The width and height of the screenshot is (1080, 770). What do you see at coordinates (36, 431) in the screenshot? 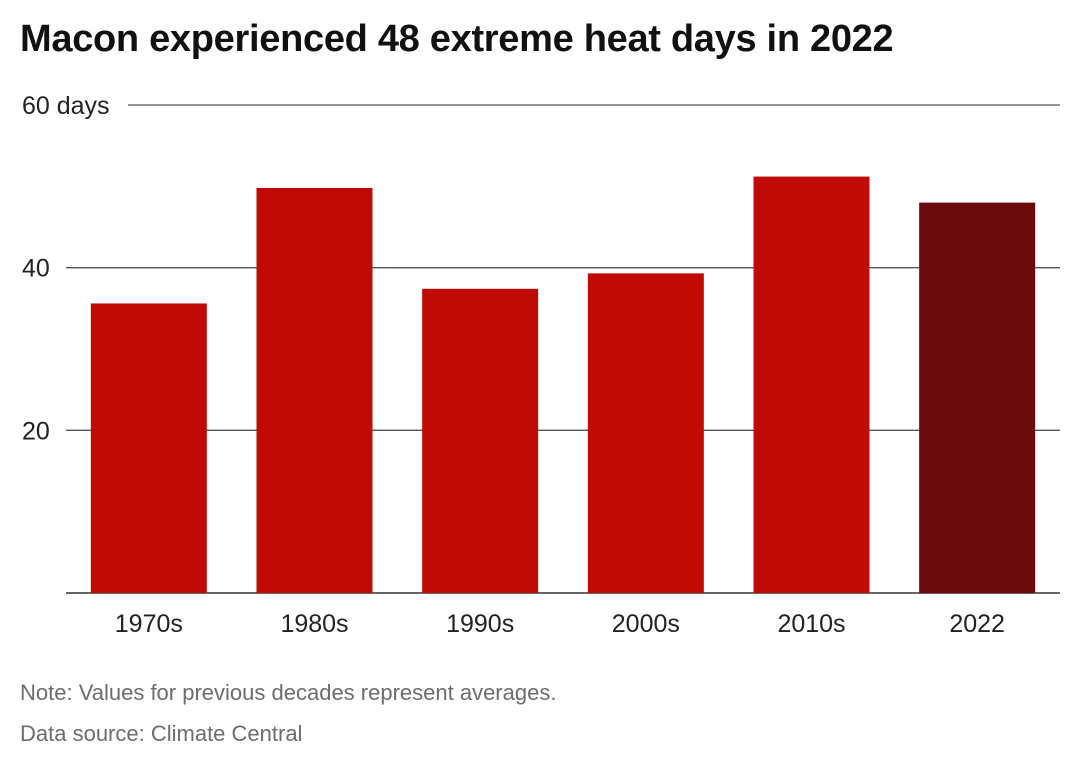
I see `y-tick-label: 20` at bounding box center [36, 431].